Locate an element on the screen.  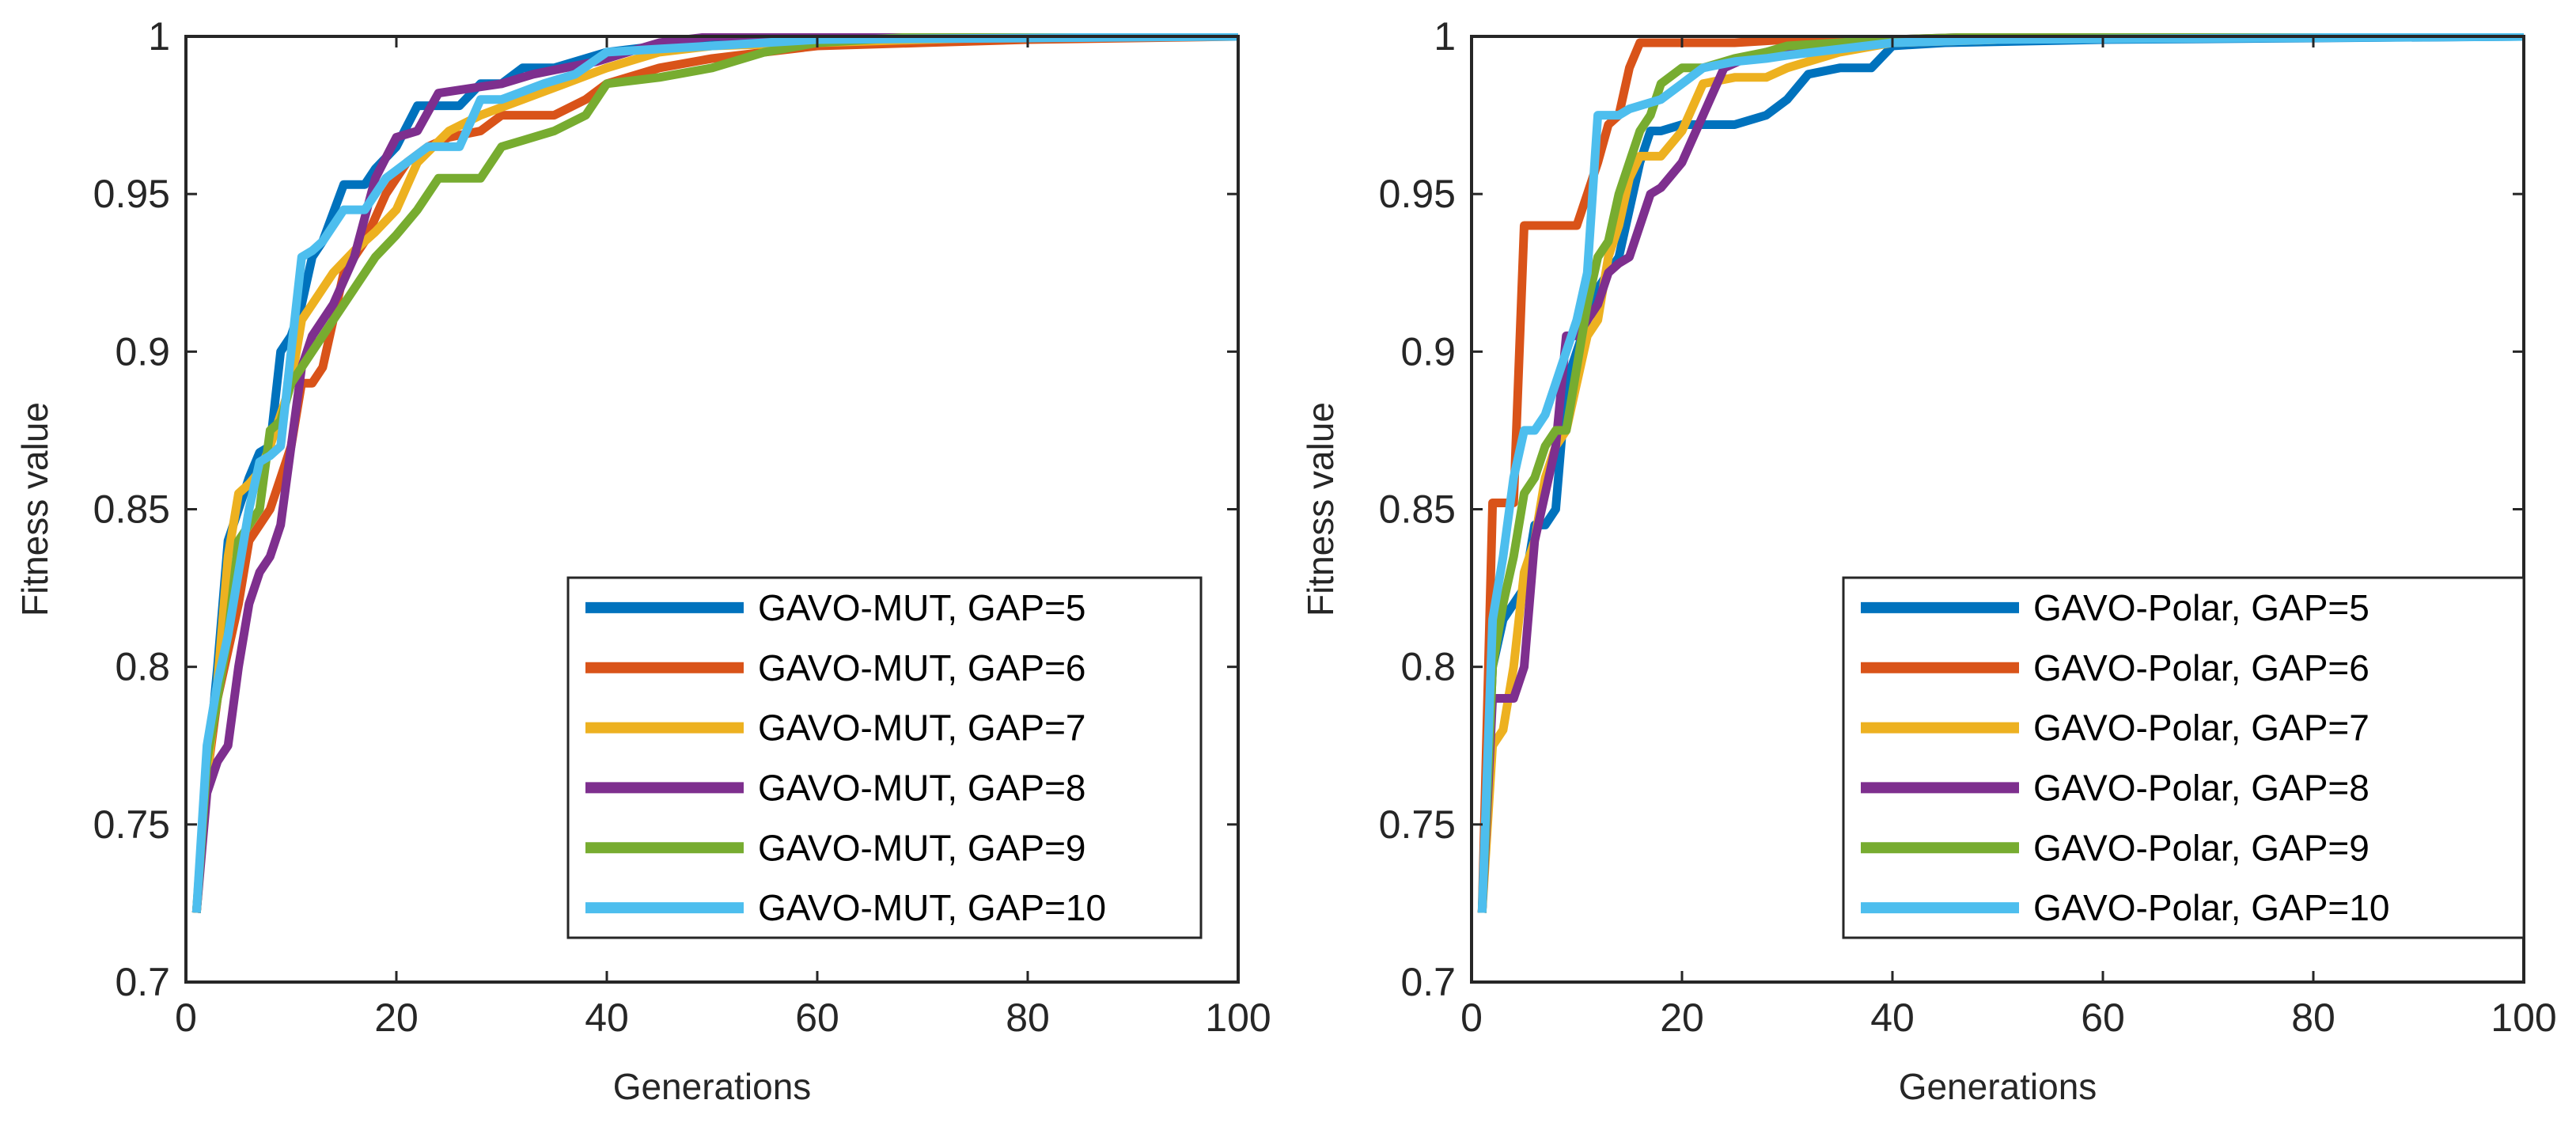
legend-entry: GAVO-MUT, GAP=7 is located at coordinates (922, 728).